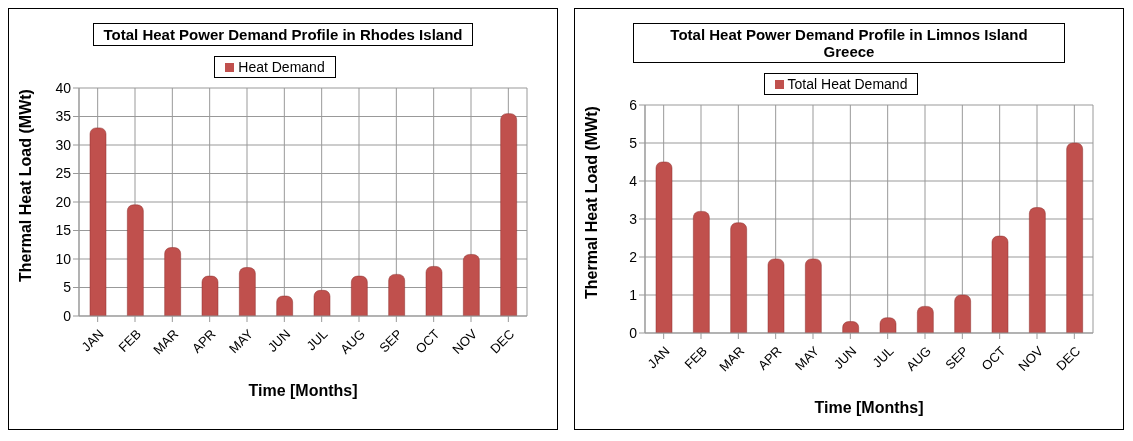  What do you see at coordinates (63, 87) in the screenshot?
I see `y-tick-label: 40` at bounding box center [63, 87].